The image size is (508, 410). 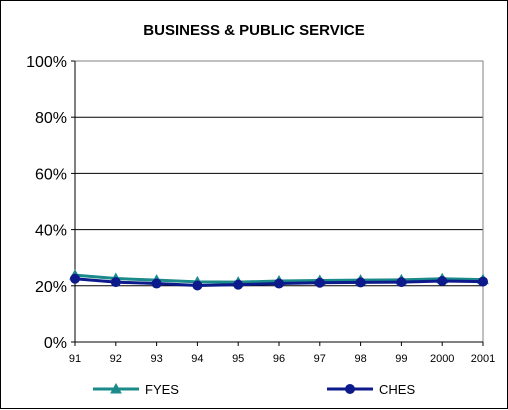 I want to click on x-tick-label: 2000, so click(x=442, y=359).